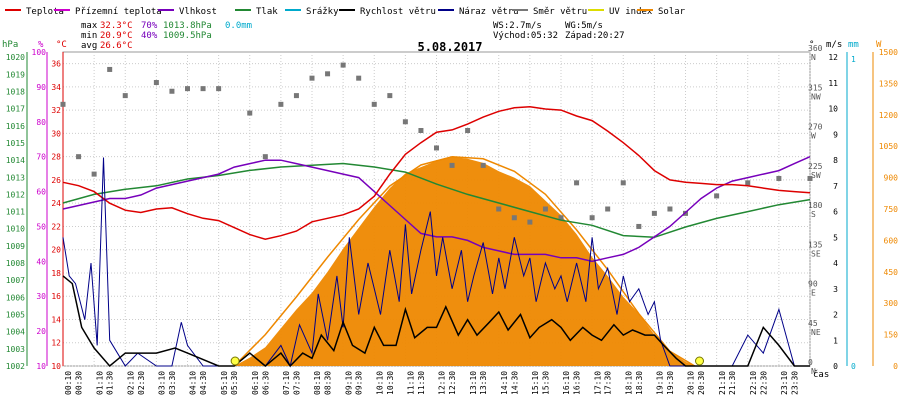  I want to click on legend-item: Srážky, so click(312, 12).